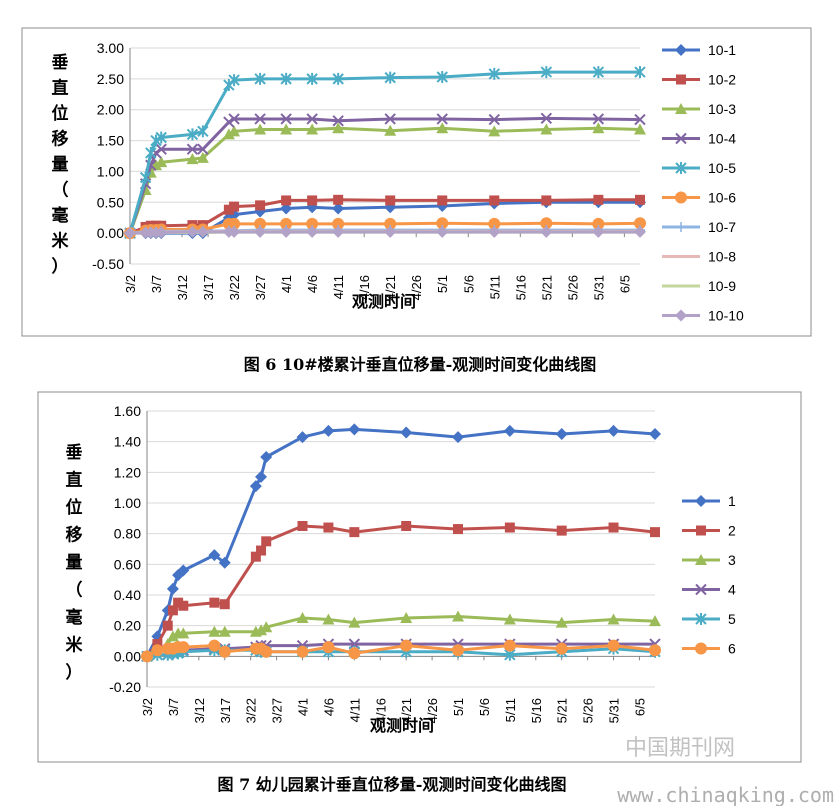  What do you see at coordinates (392, 784) in the screenshot?
I see `caption-figure-7: 图 7 幼儿园累计垂直位移量-观测时间变化曲线图` at bounding box center [392, 784].